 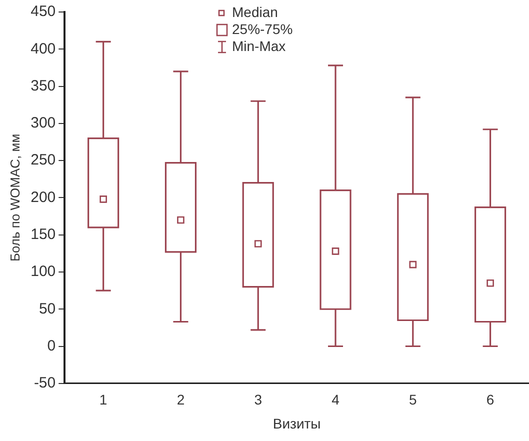 I want to click on y-tick-label: 350, so click(x=43, y=85).